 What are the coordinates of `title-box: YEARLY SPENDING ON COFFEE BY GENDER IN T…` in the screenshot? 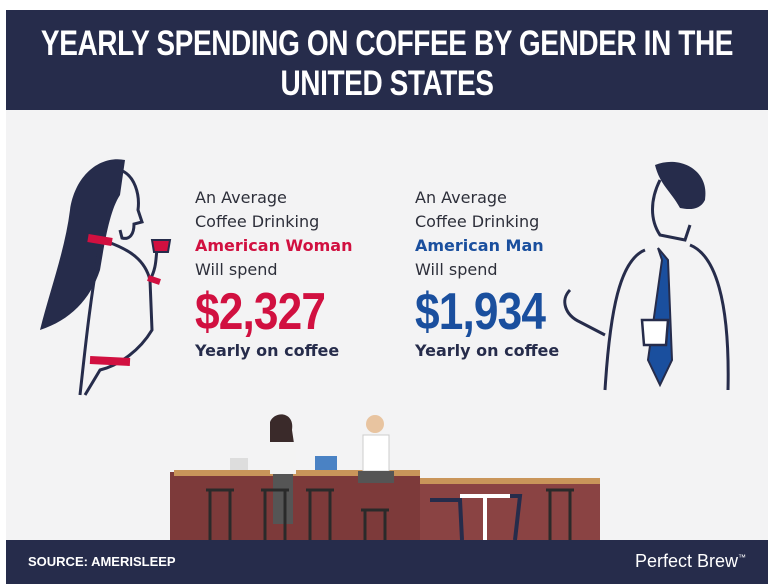 It's located at (387, 64).